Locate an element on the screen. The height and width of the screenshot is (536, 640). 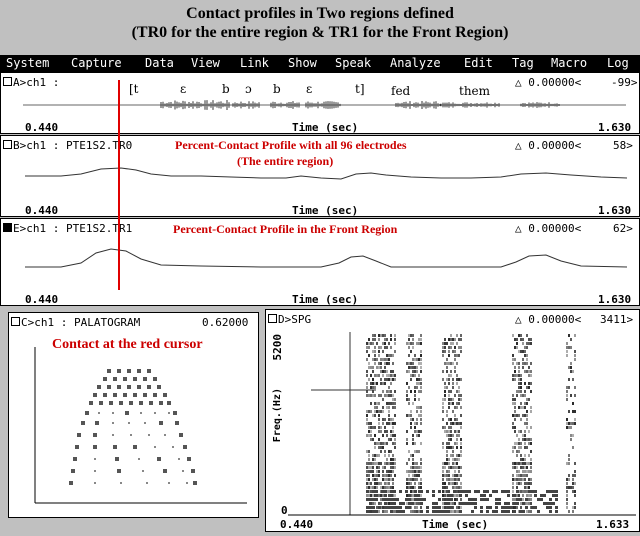
red-cursor is located at coordinates (119, 185).